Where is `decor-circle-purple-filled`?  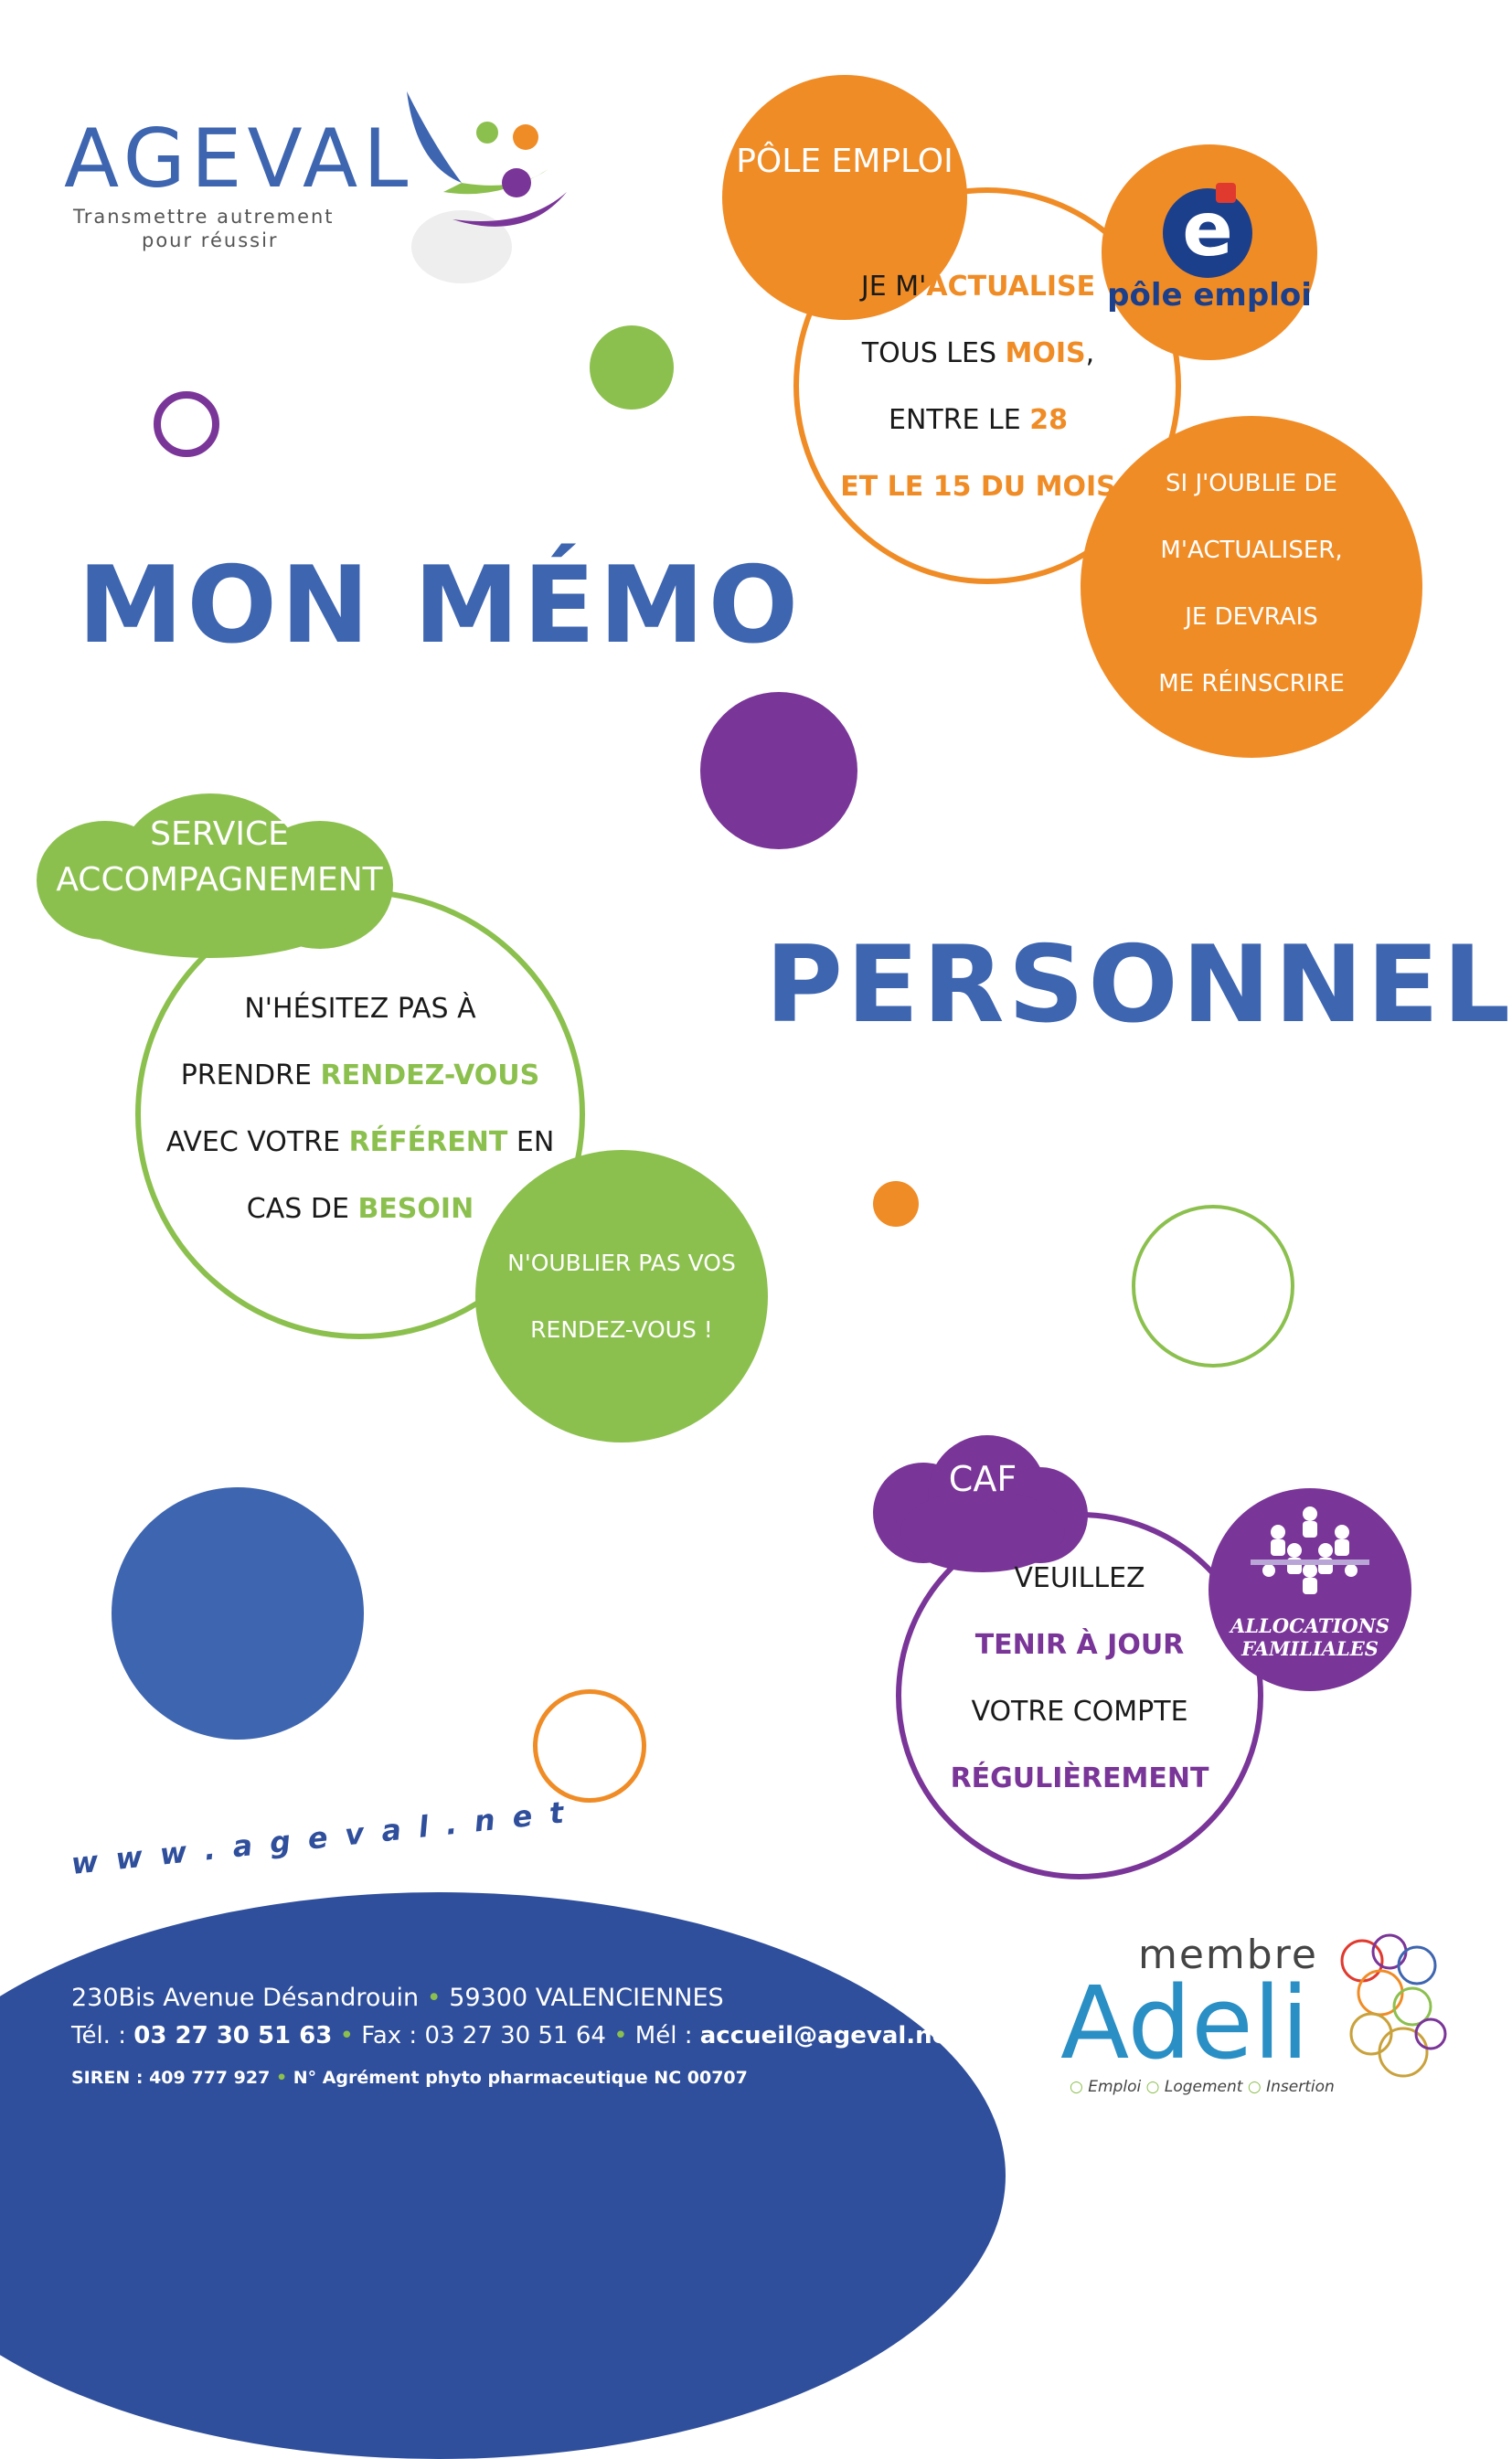
decor-circle-purple-filled is located at coordinates (778, 770).